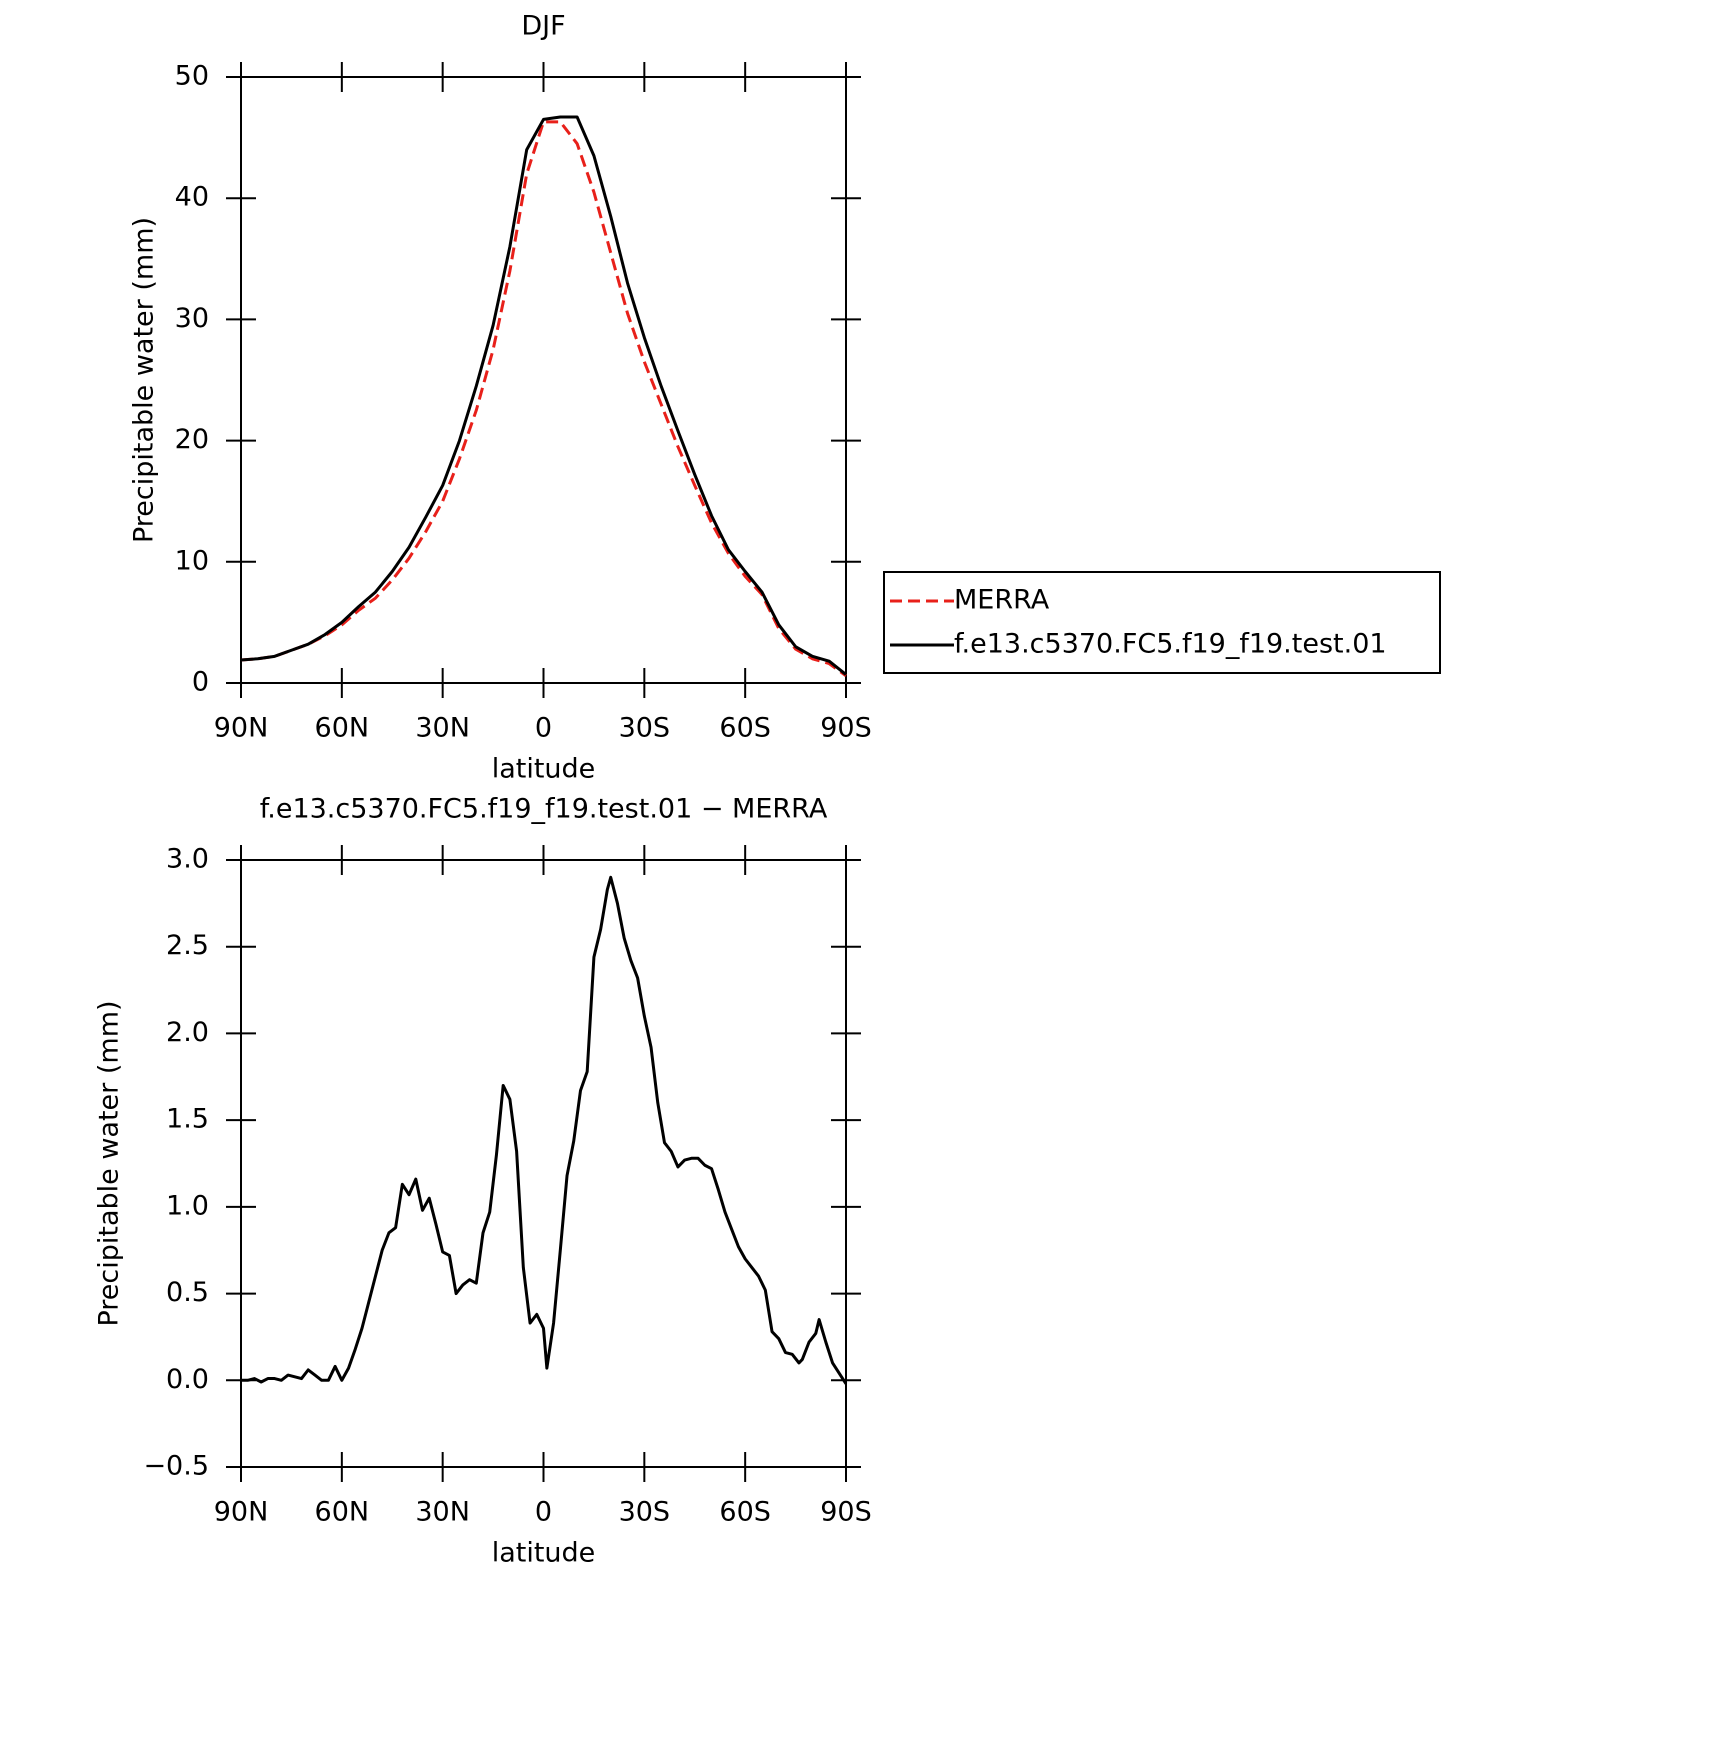 This screenshot has height=1745, width=1710. I want to click on y-tick-label: 20, so click(192, 439).